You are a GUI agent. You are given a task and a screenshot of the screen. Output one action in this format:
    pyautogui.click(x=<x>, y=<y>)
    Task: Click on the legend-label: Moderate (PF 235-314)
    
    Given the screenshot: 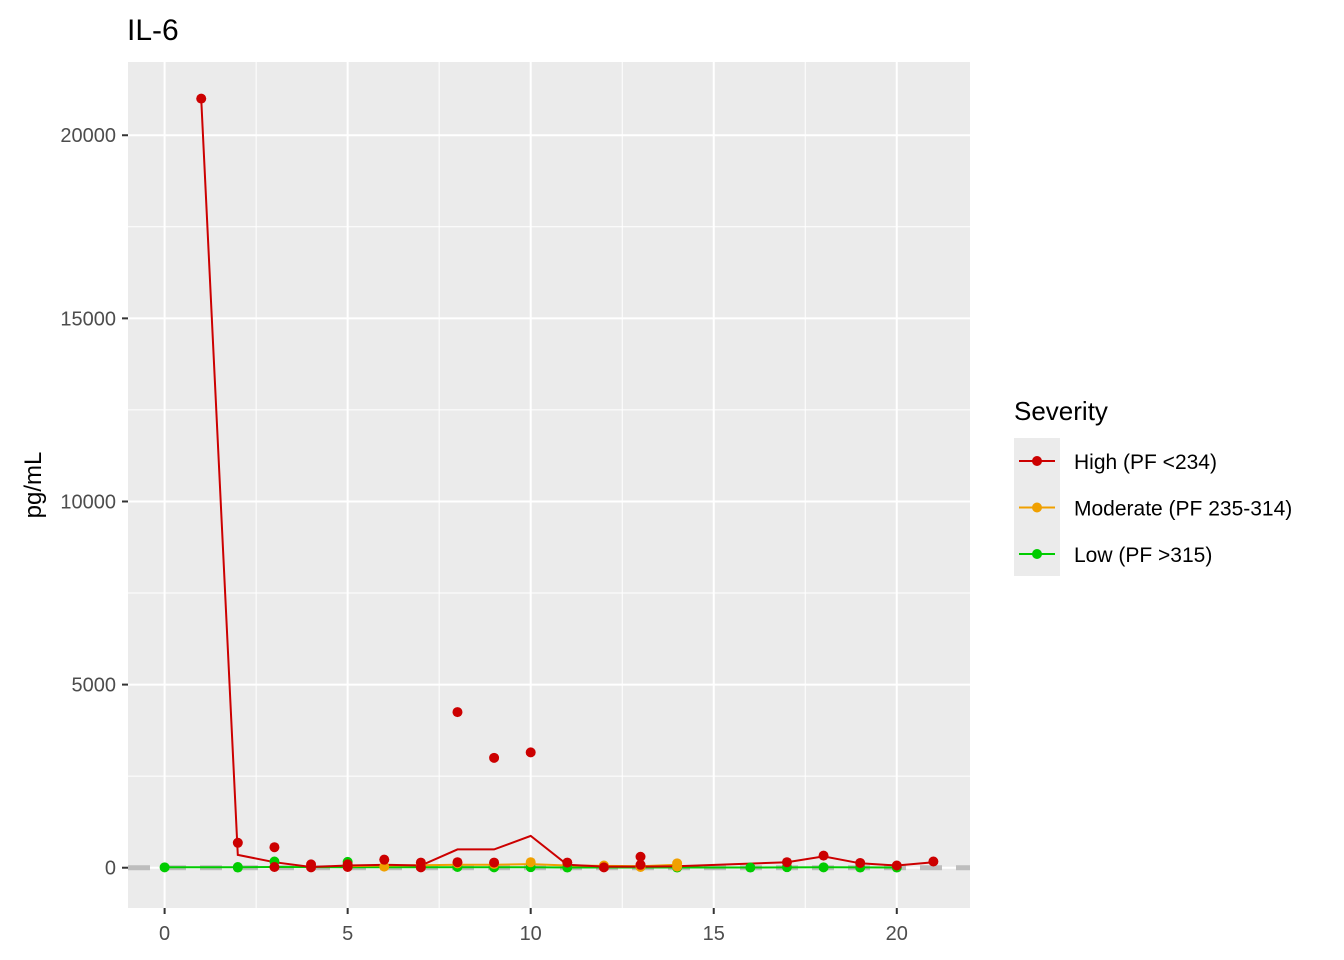 What is the action you would take?
    pyautogui.click(x=1183, y=509)
    